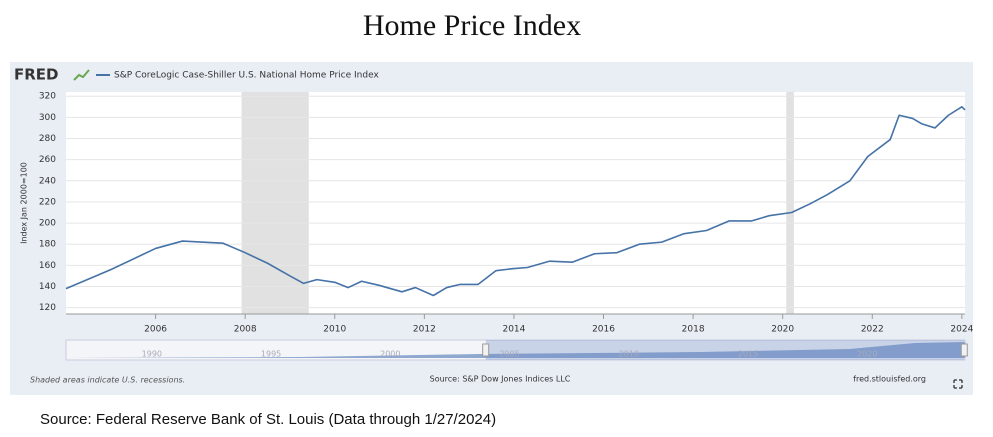 Image resolution: width=993 pixels, height=437 pixels. I want to click on navigator-tick-label: 1995, so click(271, 354).